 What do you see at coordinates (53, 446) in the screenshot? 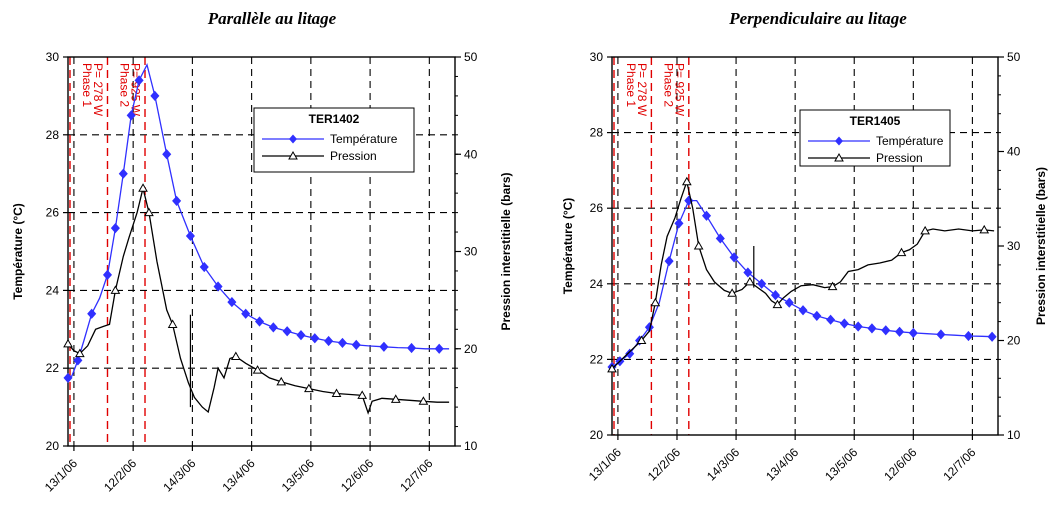
I see `y-tick-label: 20` at bounding box center [53, 446].